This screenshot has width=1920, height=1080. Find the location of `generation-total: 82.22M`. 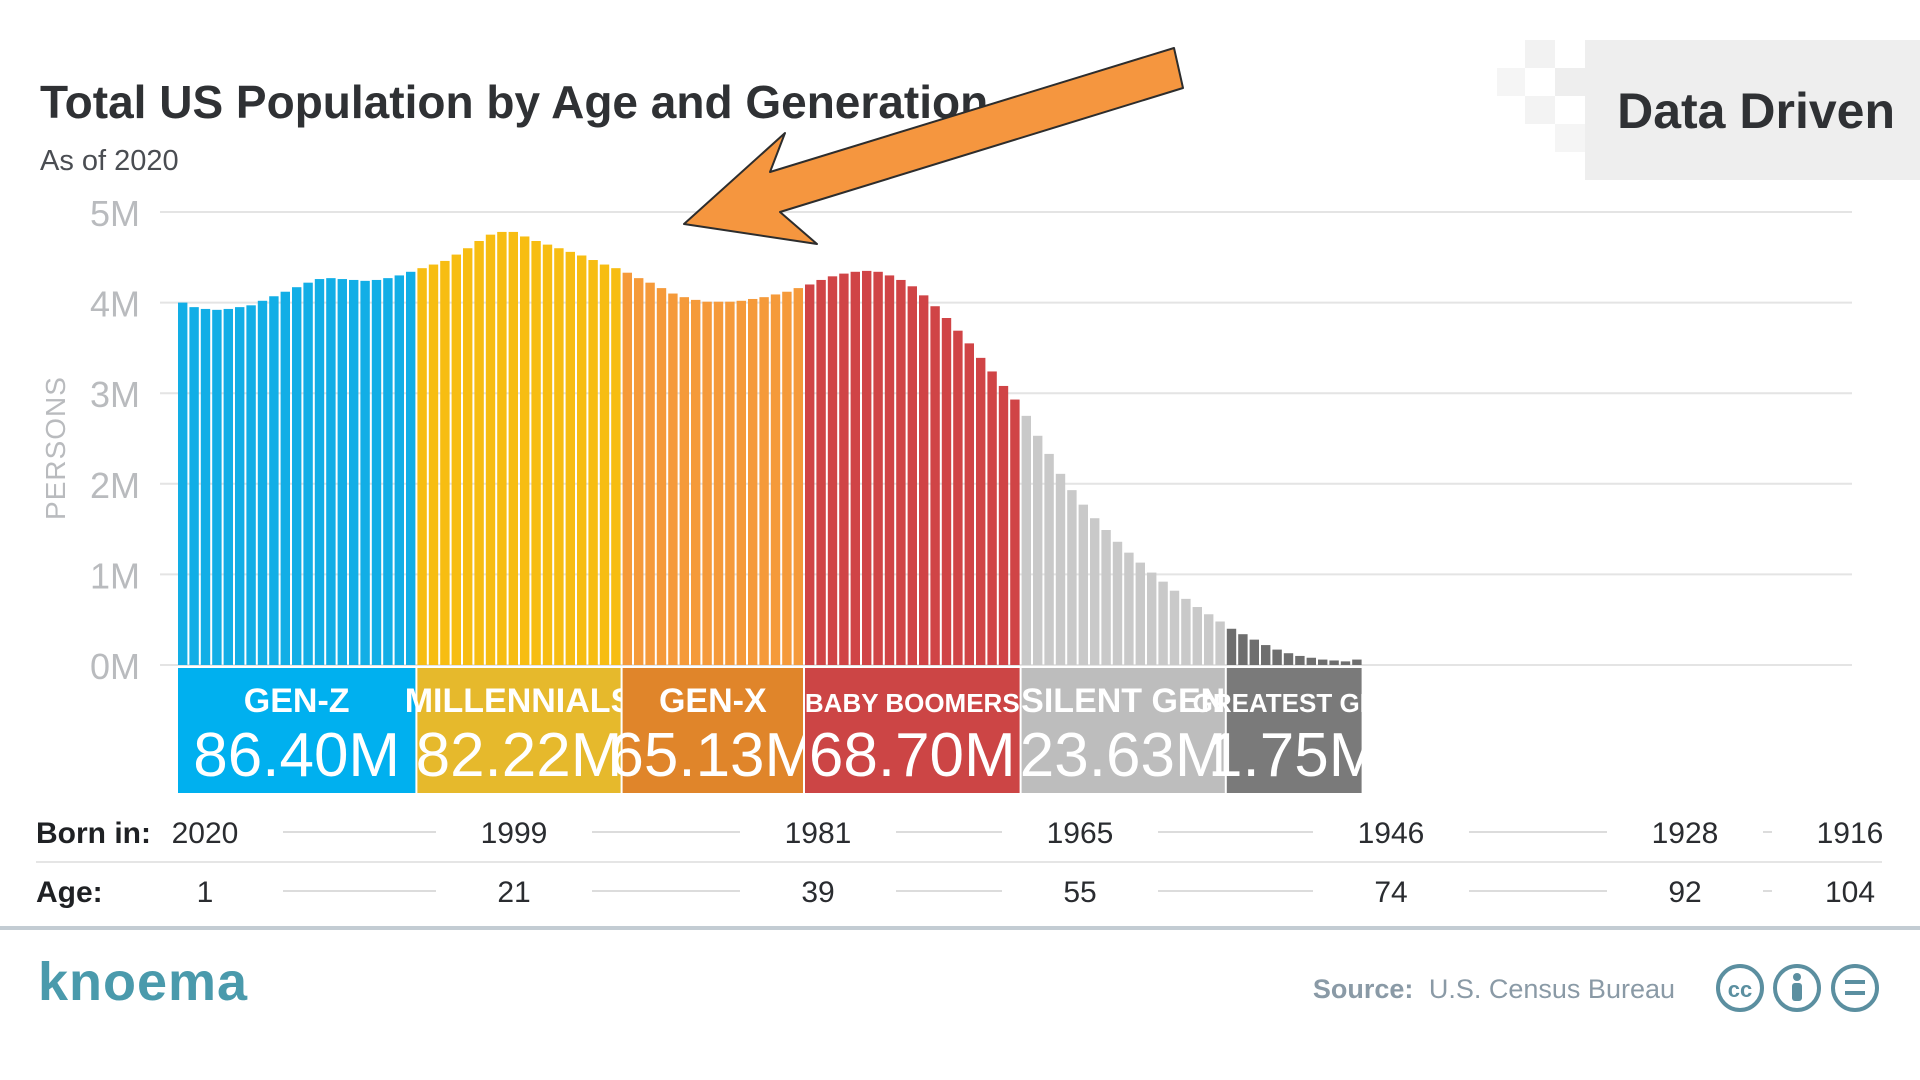

generation-total: 82.22M is located at coordinates (519, 755).